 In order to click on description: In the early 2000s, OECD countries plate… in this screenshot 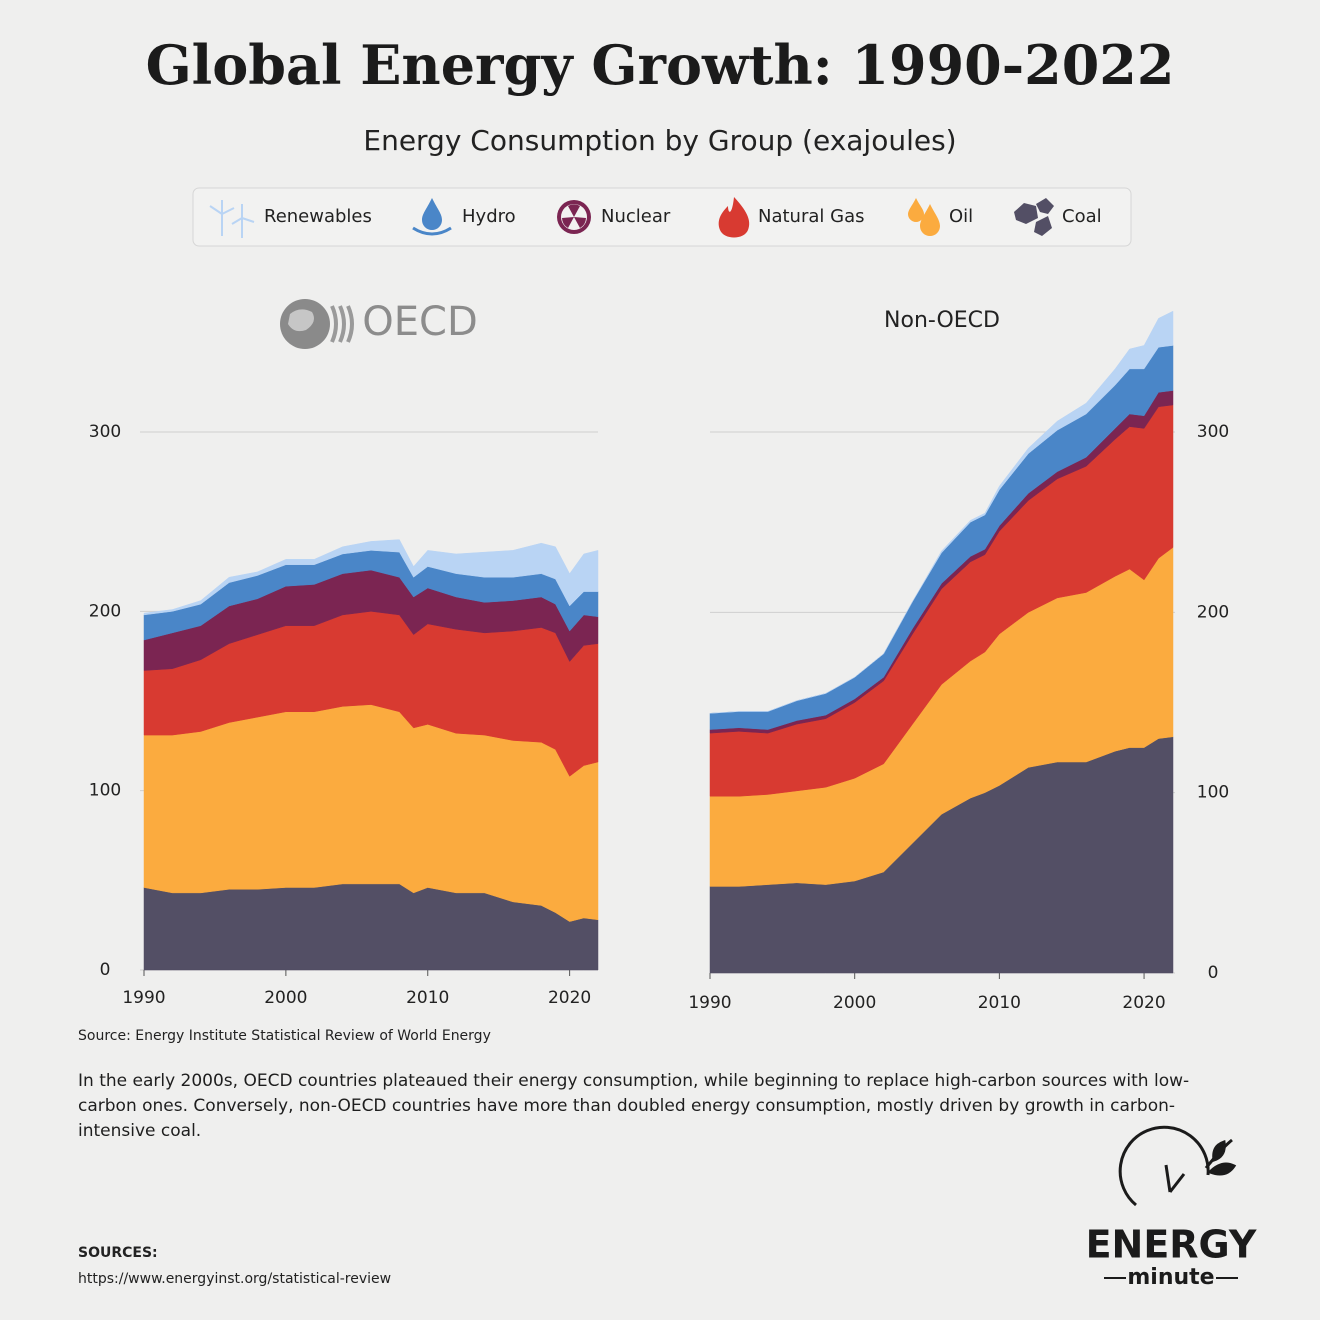, I will do `click(634, 1106)`.